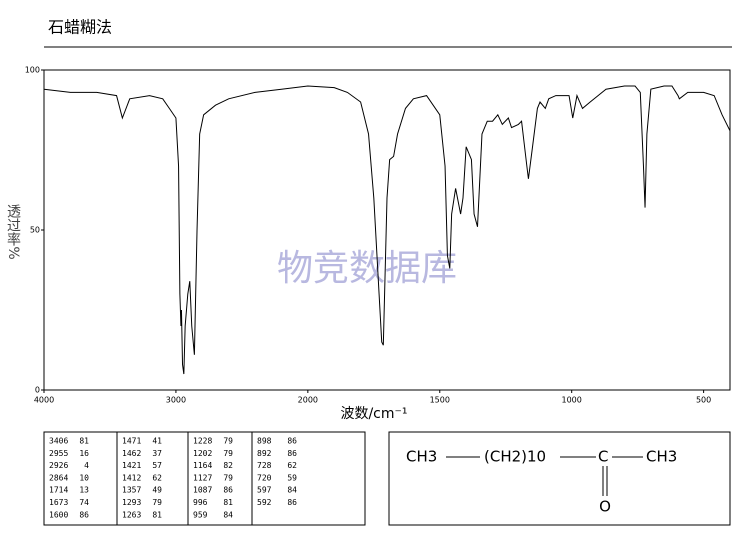  What do you see at coordinates (157, 453) in the screenshot?
I see `peak-transmittance: 37` at bounding box center [157, 453].